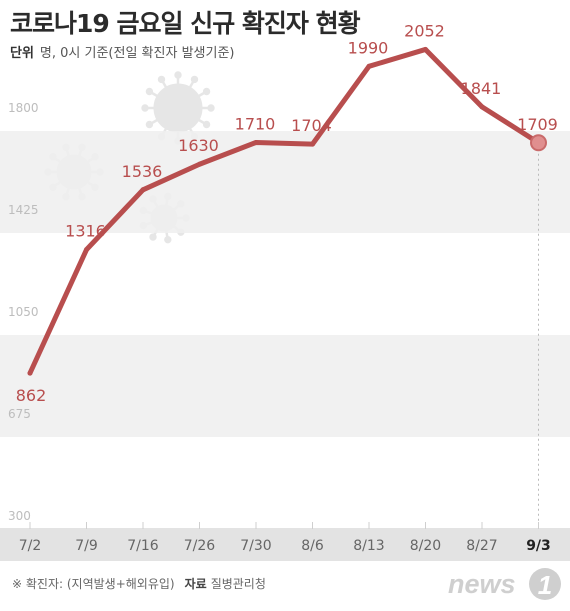 Image resolution: width=570 pixels, height=611 pixels. What do you see at coordinates (31, 395) in the screenshot?
I see `data-label: 862` at bounding box center [31, 395].